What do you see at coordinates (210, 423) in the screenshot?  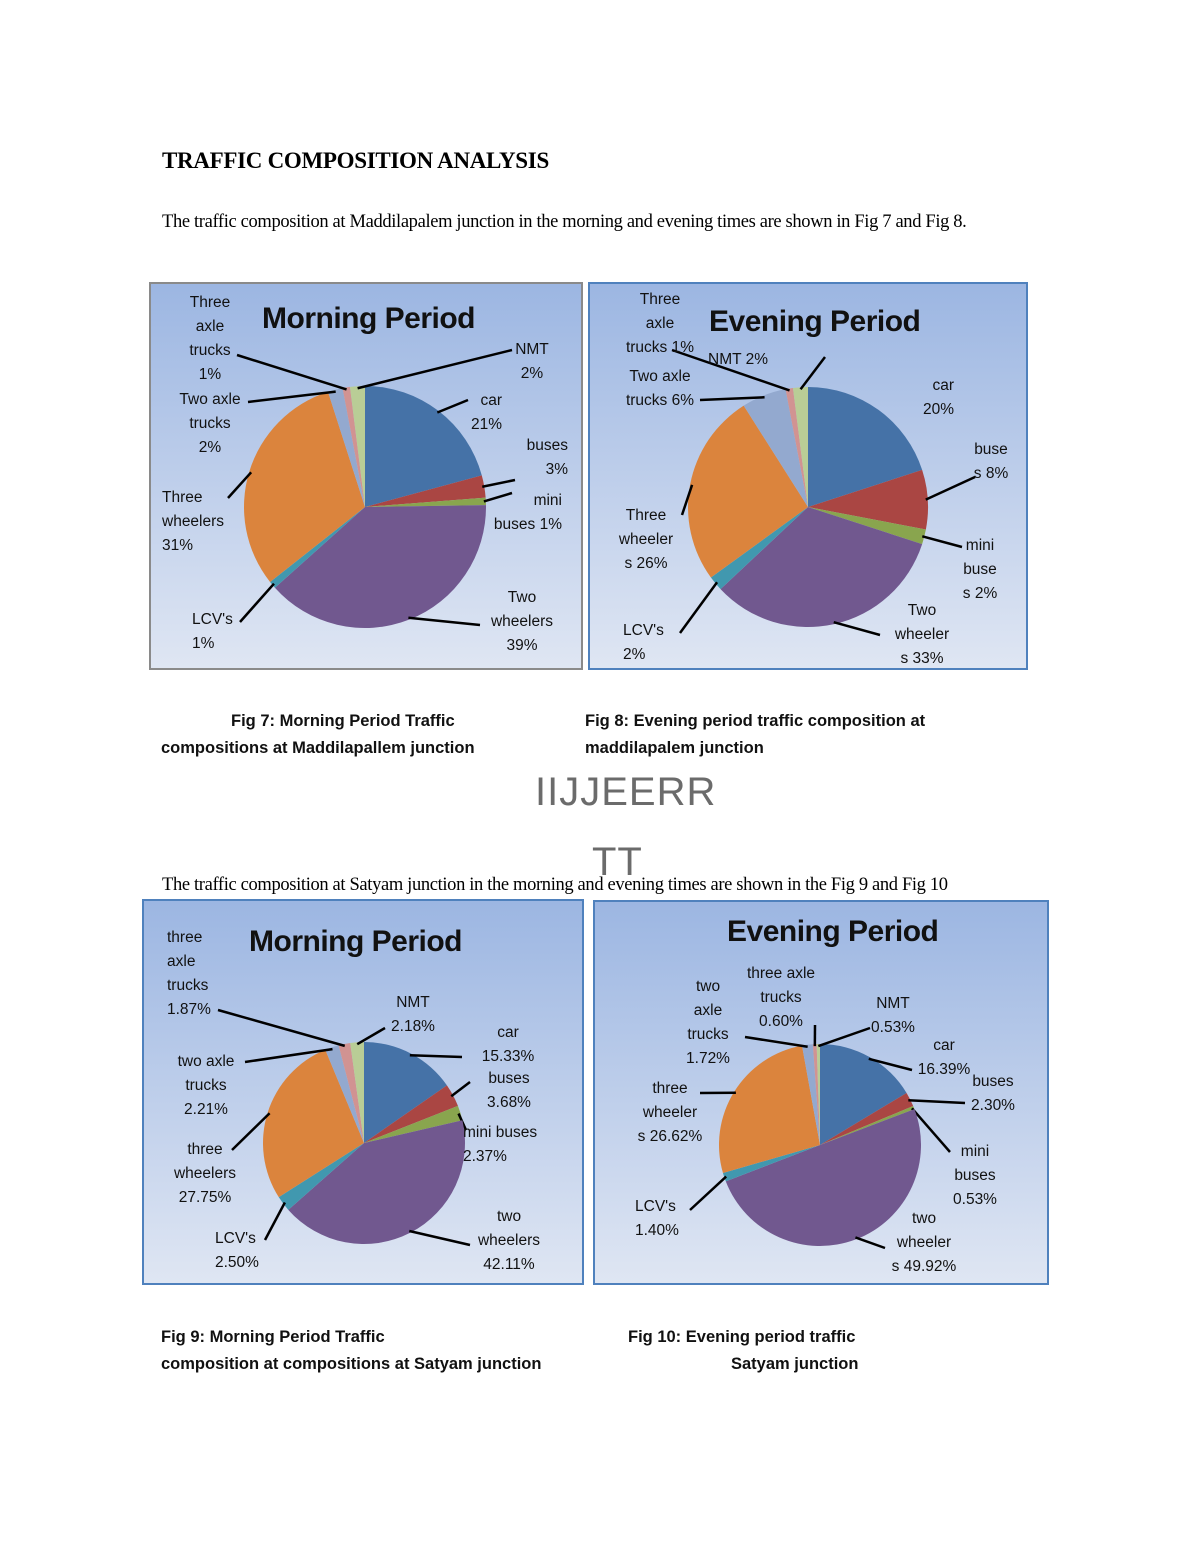 I see `data-label-two-axle-trucks: Two axle trucks 2%` at bounding box center [210, 423].